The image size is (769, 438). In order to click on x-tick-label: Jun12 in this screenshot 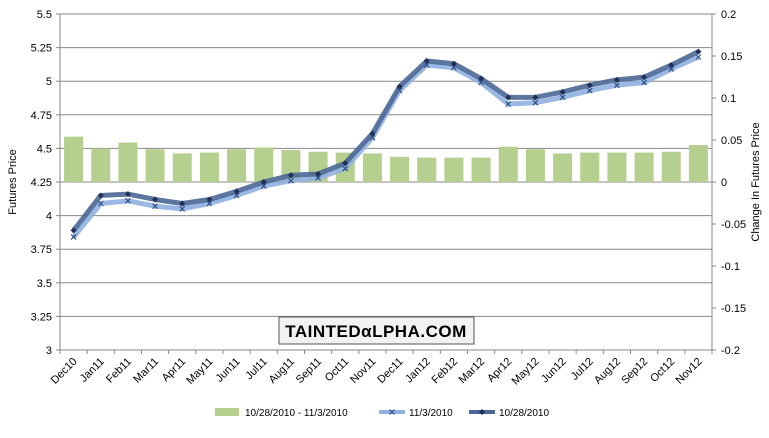, I will do `click(554, 371)`.